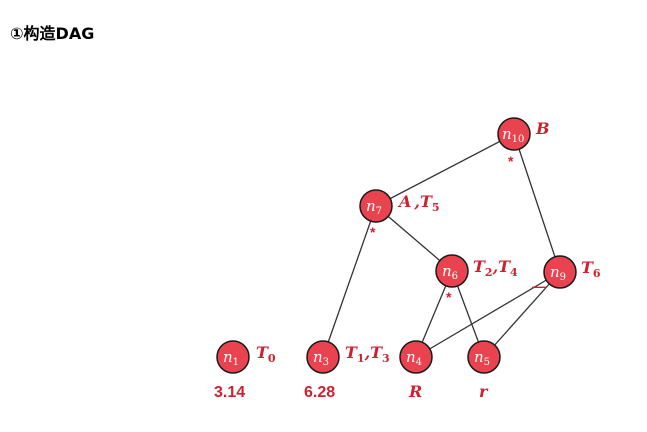 The image size is (647, 432). I want to click on page-title: ①构造DAG, so click(52, 33).